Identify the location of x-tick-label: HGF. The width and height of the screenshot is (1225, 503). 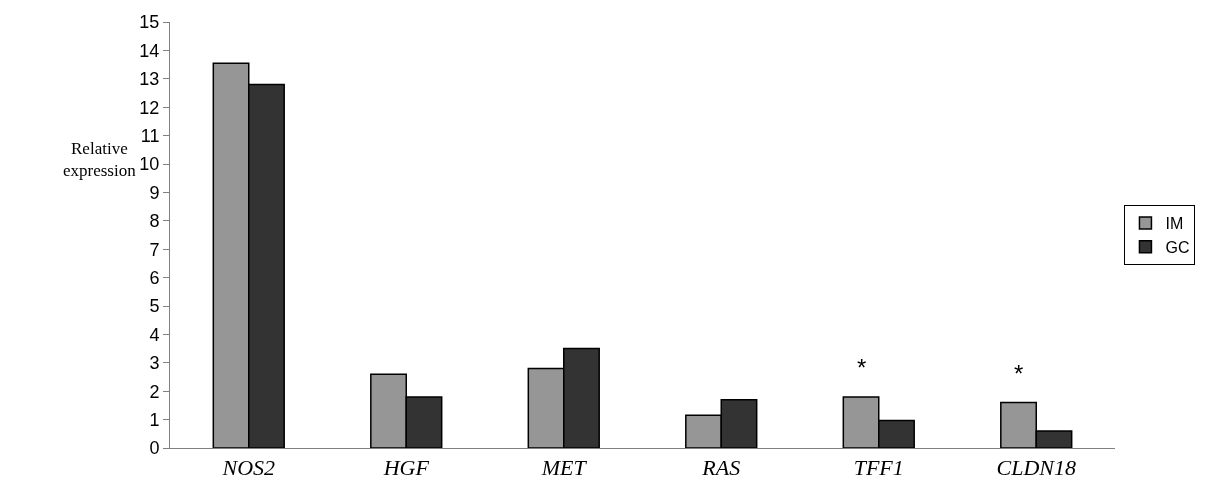
(406, 468).